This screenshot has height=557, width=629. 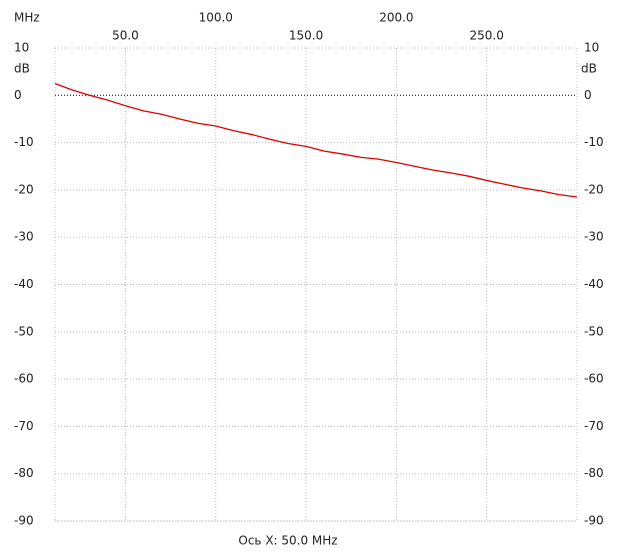 What do you see at coordinates (125, 36) in the screenshot?
I see `x-tick-label: 50.0` at bounding box center [125, 36].